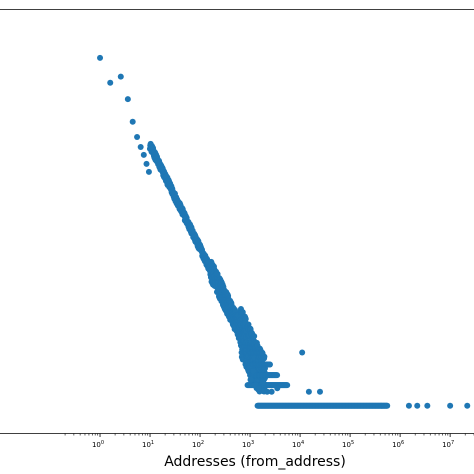  Describe the element at coordinates (269, 441) in the screenshot. I see `x-tick-layer: 100 101 102 103 104 105 106 107` at that location.